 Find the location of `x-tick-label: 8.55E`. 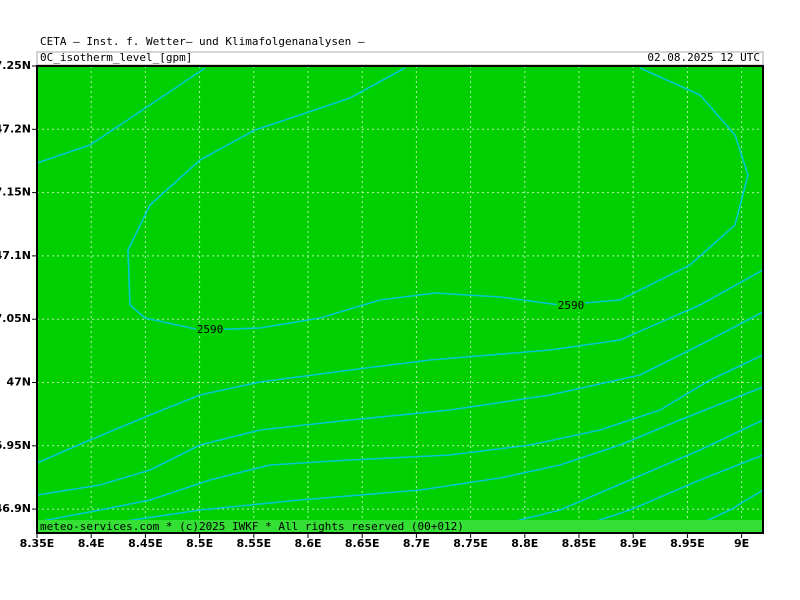

x-tick-label: 8.55E is located at coordinates (253, 543).